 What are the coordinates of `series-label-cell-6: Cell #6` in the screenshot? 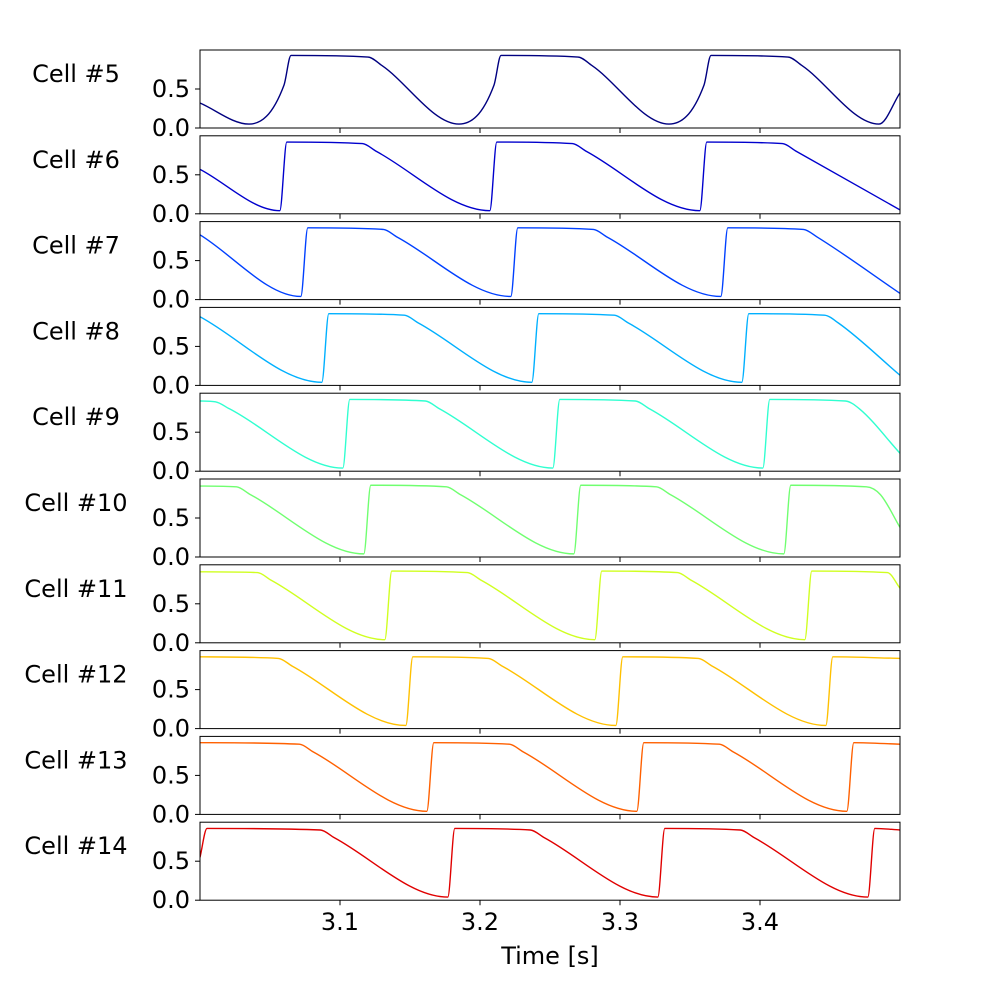 It's located at (76, 160).